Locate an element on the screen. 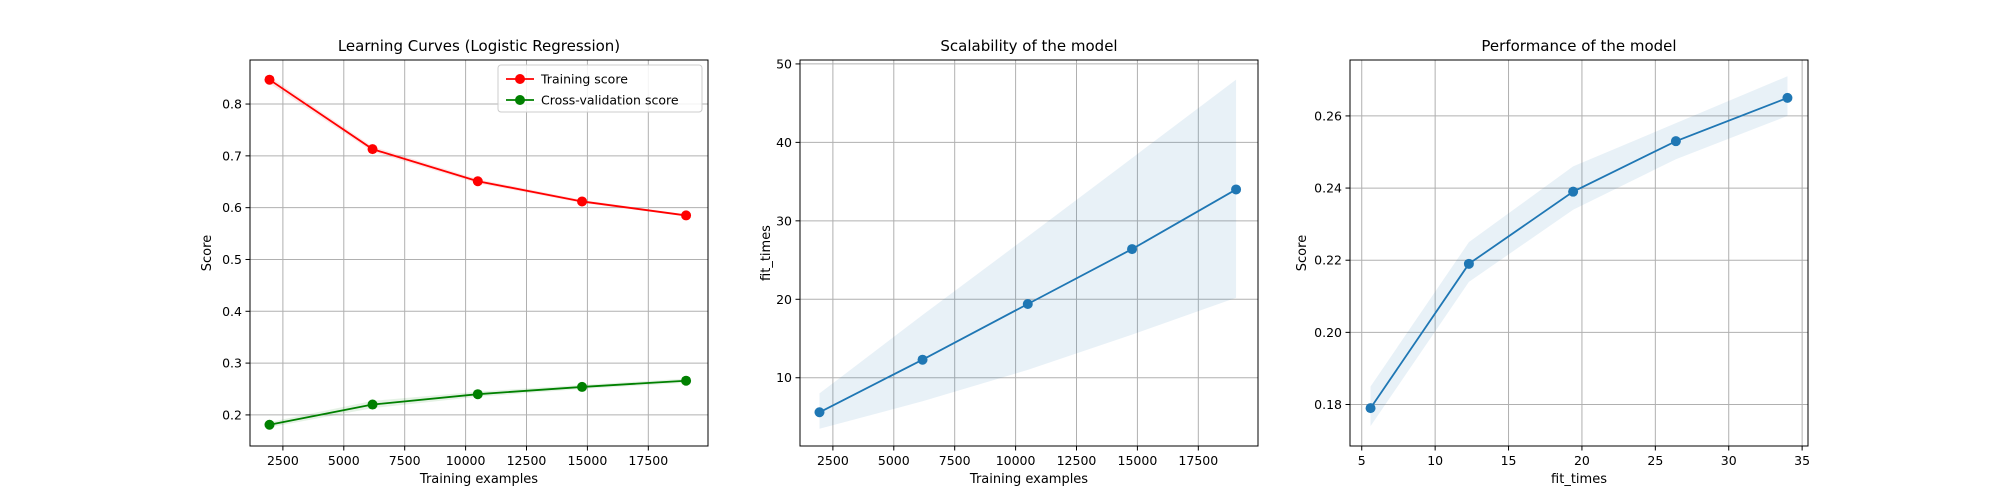  scalability-ylabel: fit_times is located at coordinates (766, 253).